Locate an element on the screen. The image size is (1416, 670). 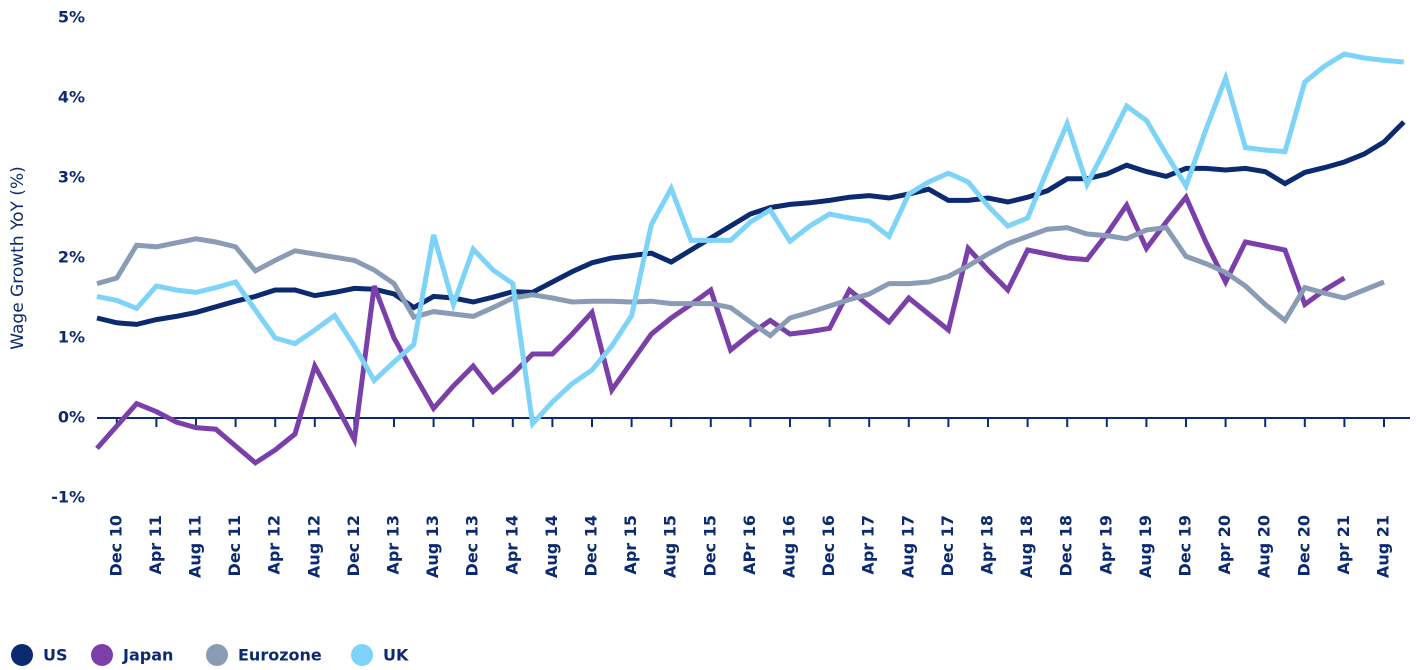
y-tick-label: 1% is located at coordinates (71, 337).